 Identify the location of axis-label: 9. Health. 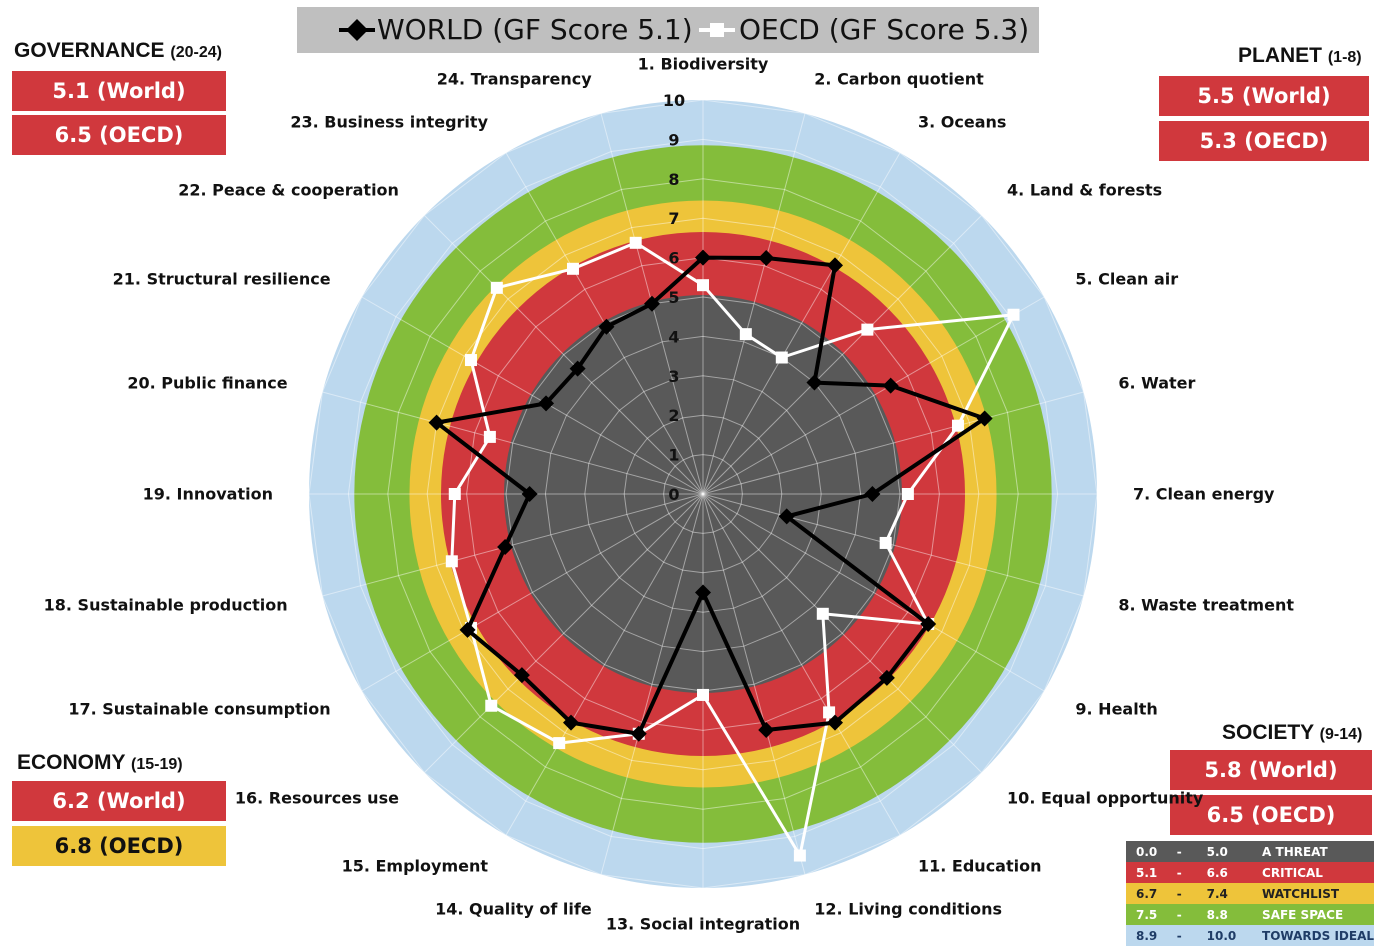
(1116, 709).